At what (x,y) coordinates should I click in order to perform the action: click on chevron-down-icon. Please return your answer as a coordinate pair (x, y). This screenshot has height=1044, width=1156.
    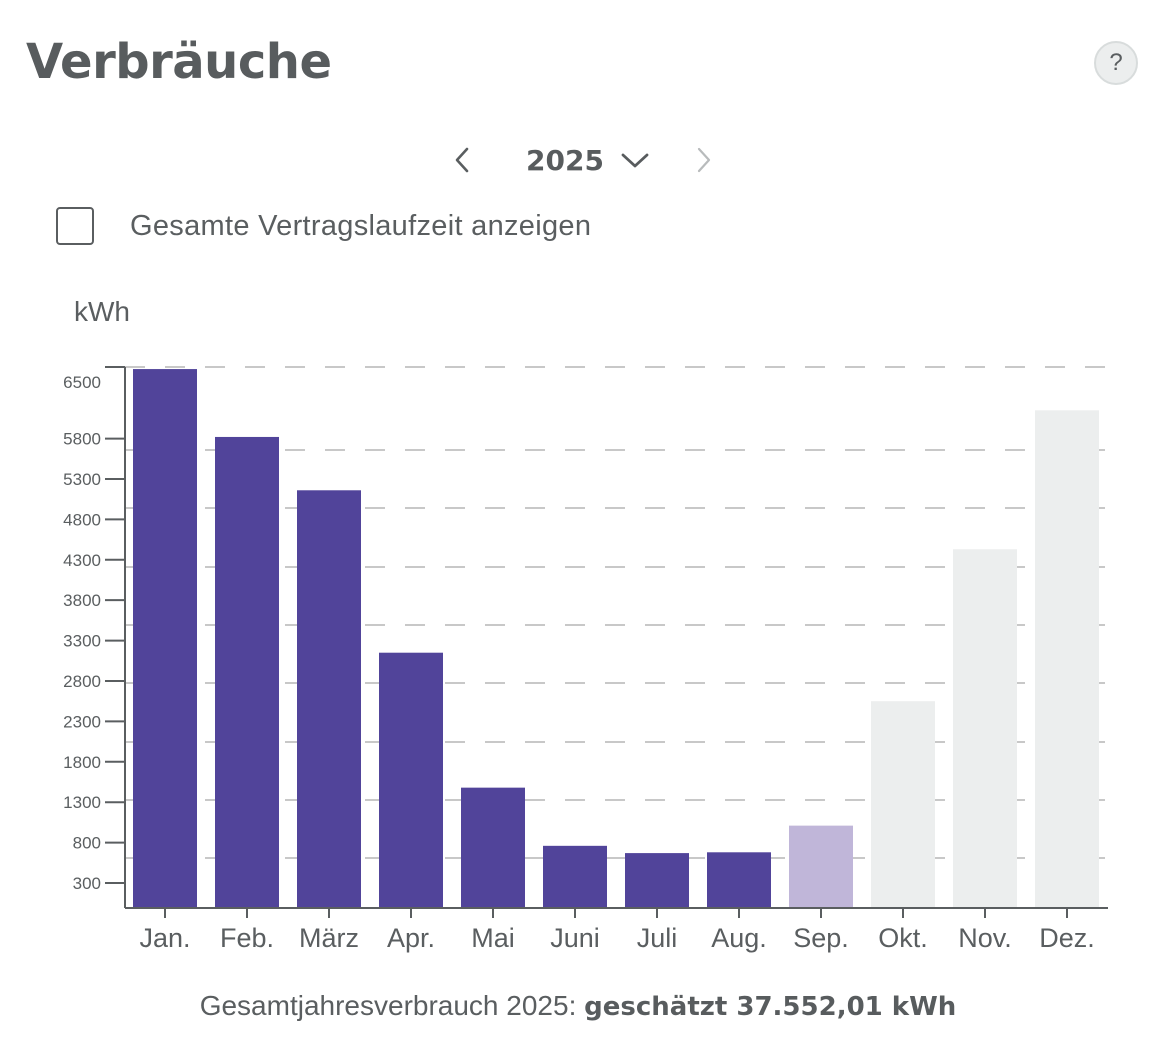
    Looking at the image, I should click on (635, 160).